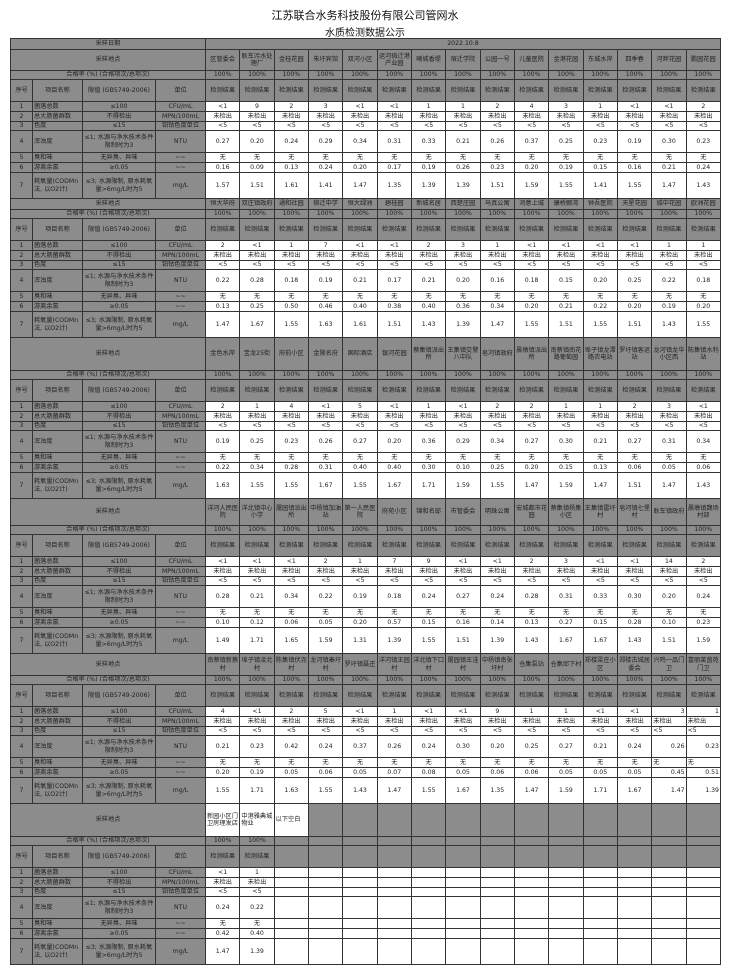 The width and height of the screenshot is (730, 980). What do you see at coordinates (119, 640) in the screenshot?
I see `item-limit: ≤3; 水源限制, 原水耗氧量>6mg/L时为5` at bounding box center [119, 640].